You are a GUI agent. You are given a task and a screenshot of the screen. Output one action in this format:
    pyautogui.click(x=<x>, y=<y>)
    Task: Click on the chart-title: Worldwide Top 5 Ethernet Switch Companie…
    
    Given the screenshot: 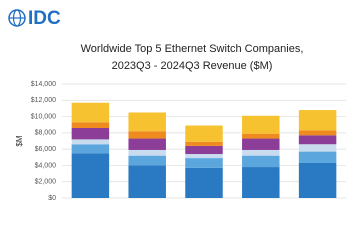 What is the action you would take?
    pyautogui.click(x=192, y=49)
    